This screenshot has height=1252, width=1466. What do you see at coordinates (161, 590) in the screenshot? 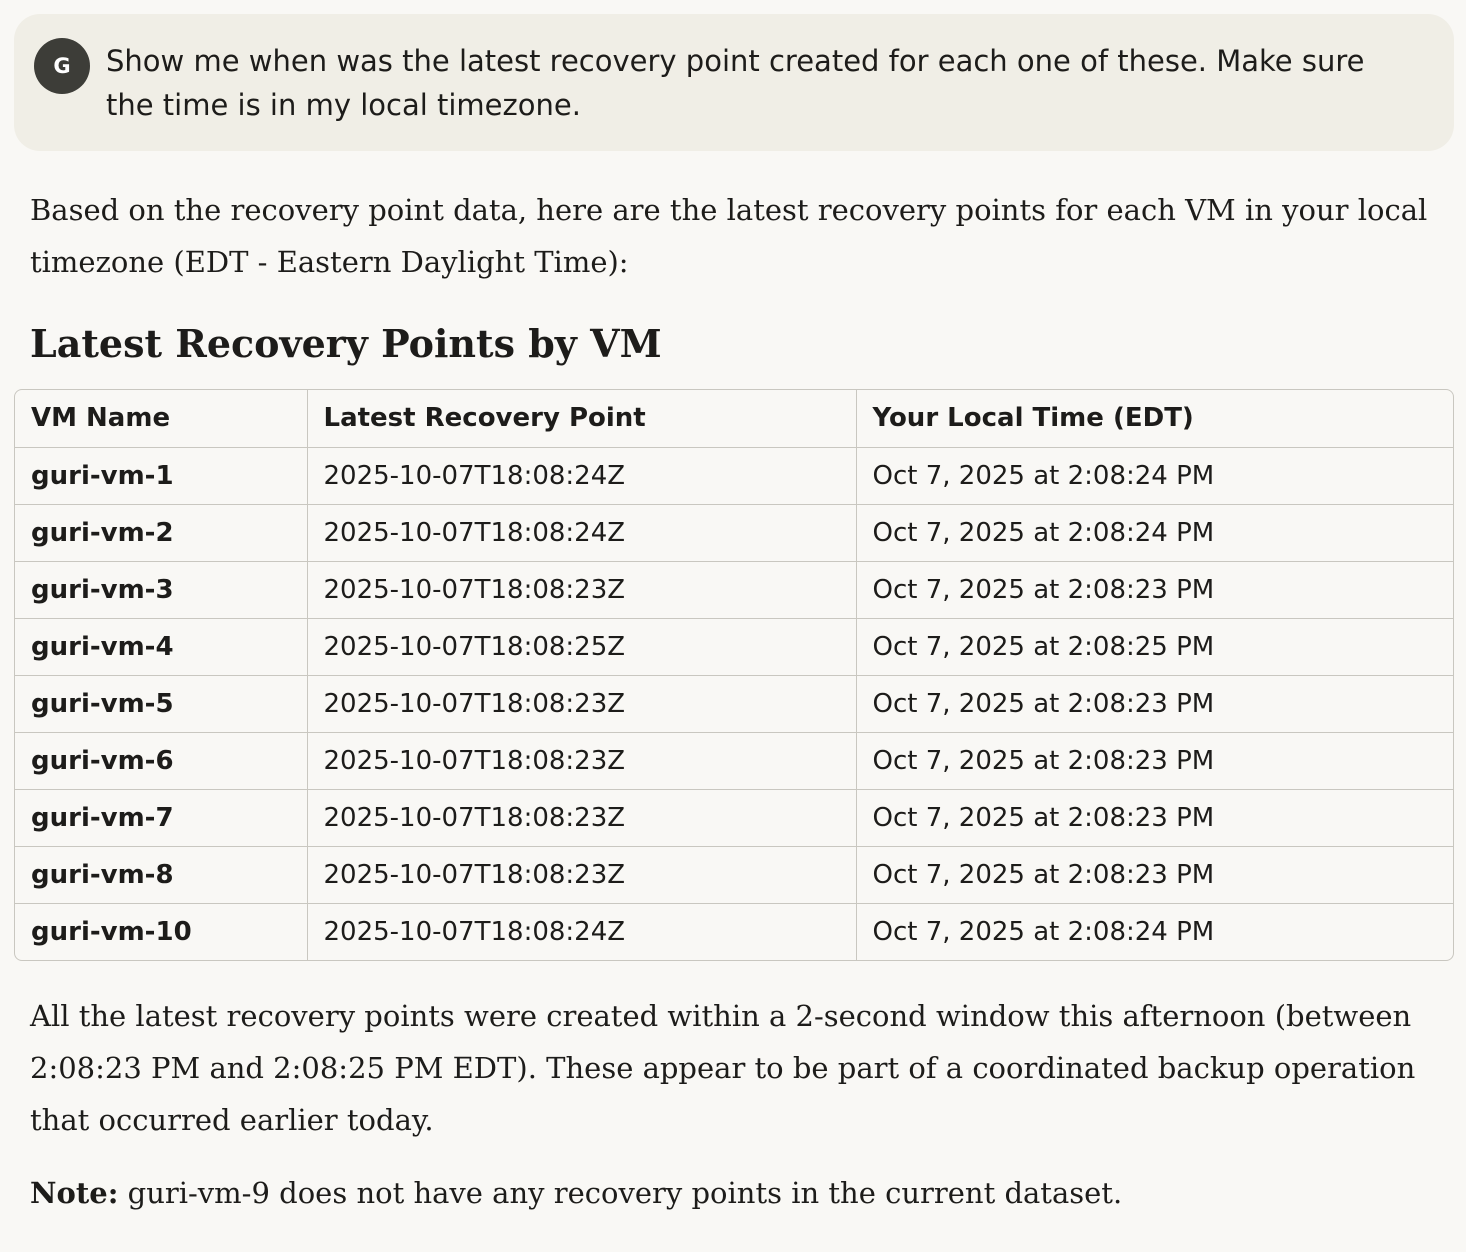
I see `vm-name-cell: guri-vm-3` at bounding box center [161, 590].